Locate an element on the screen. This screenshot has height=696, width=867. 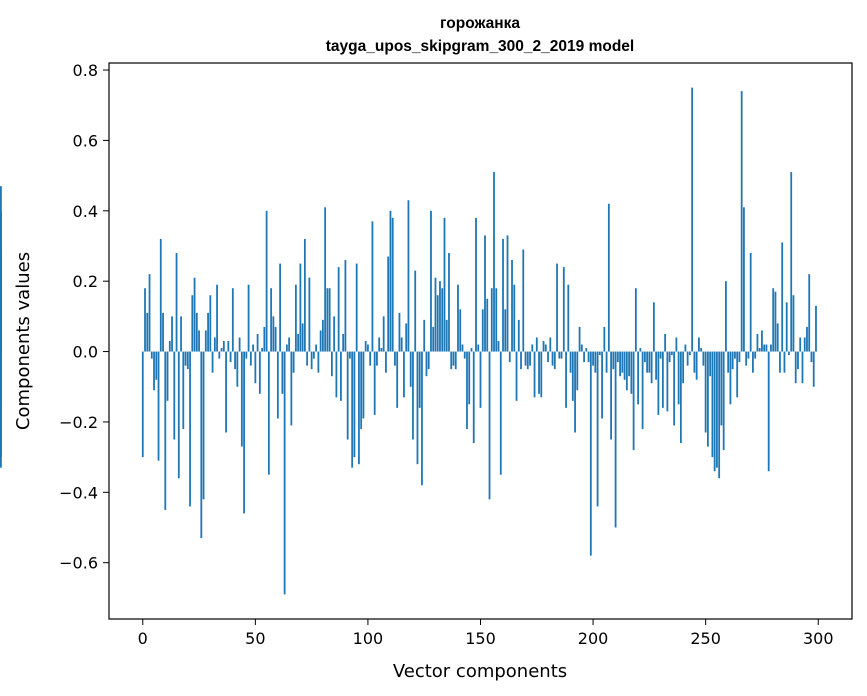
x-tick-label: 300 is located at coordinates (818, 638).